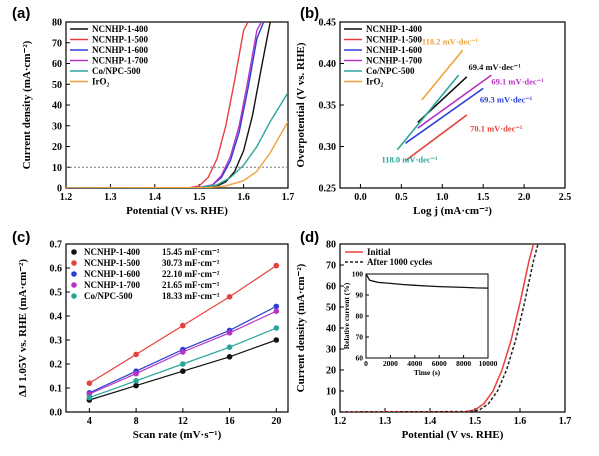 The width and height of the screenshot is (599, 456). I want to click on panel-label: (a), so click(21, 13).